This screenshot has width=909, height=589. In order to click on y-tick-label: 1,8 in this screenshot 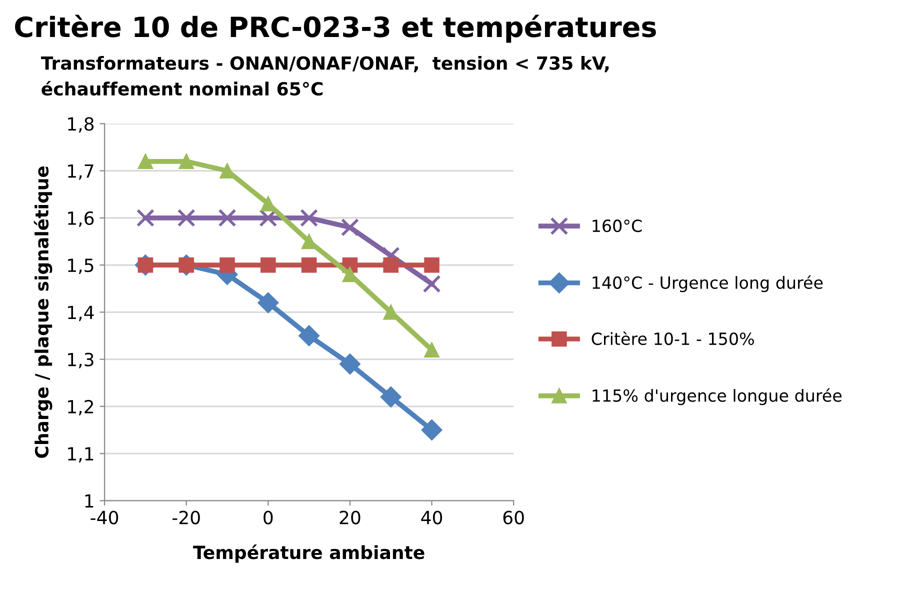, I will do `click(81, 125)`.